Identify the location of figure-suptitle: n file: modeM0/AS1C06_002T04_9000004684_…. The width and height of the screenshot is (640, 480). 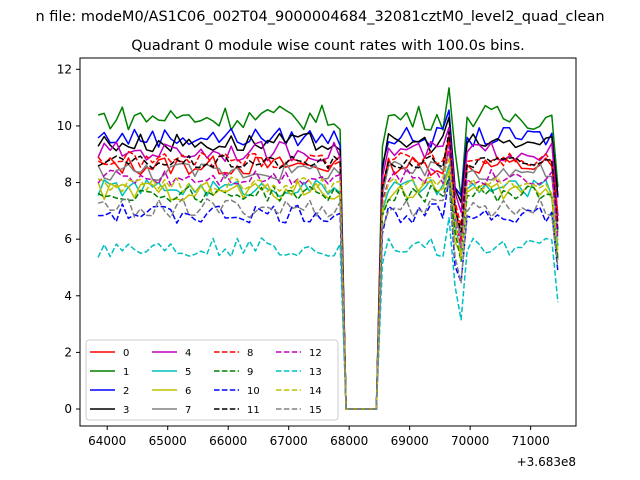
(319, 17).